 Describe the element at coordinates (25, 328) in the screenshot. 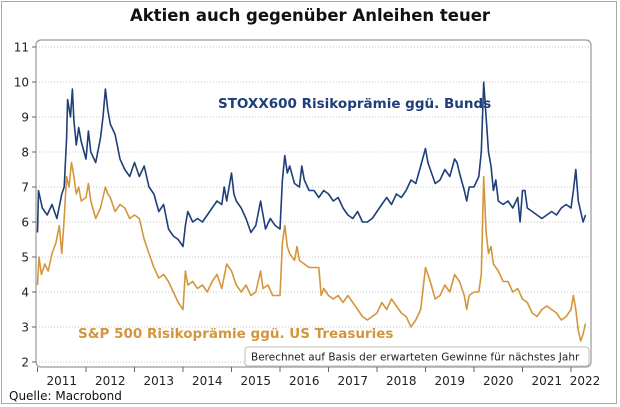

I see `y-tick-label: 3` at that location.